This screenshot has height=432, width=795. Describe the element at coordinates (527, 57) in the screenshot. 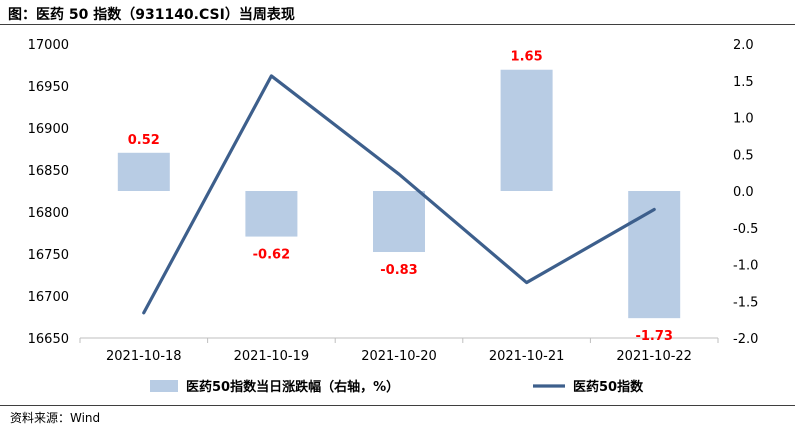

I see `bar-label-2021-10-21: 1.65` at that location.